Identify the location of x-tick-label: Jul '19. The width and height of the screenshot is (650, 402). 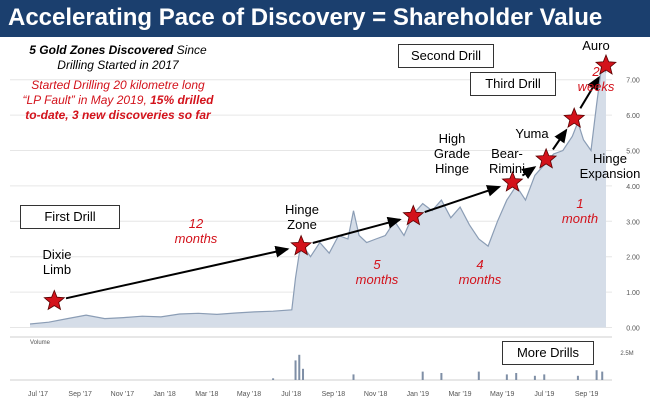
(544, 394).